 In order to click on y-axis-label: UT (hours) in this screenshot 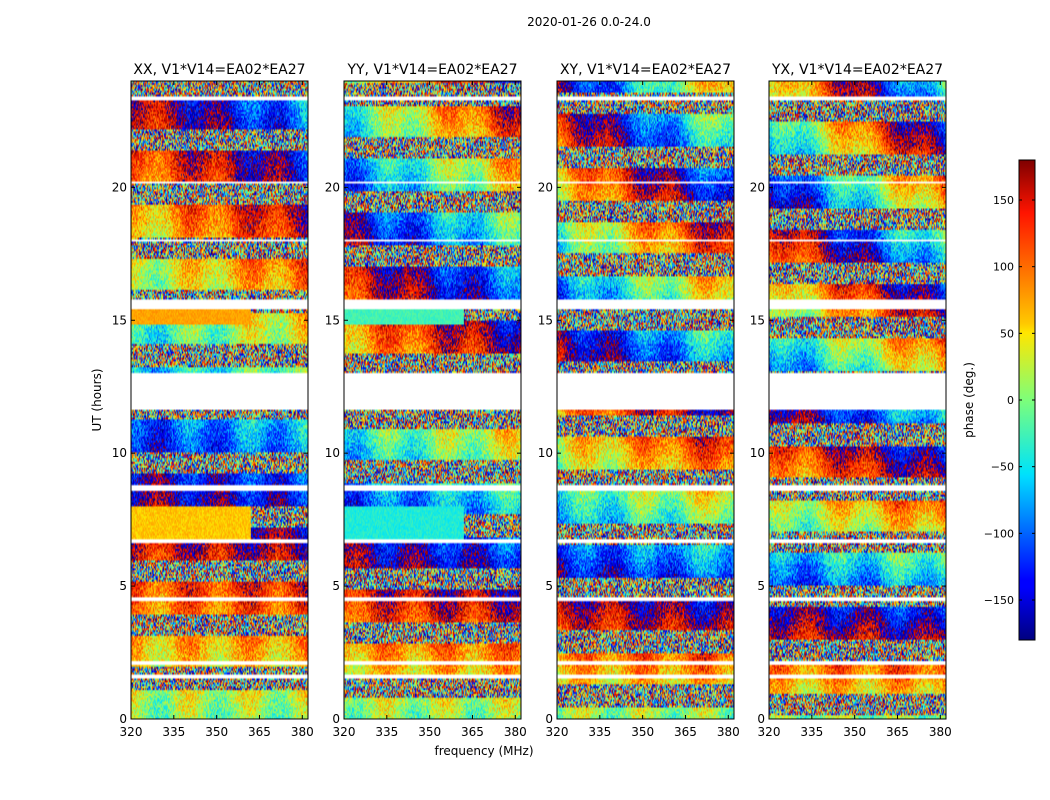, I will do `click(97, 399)`.